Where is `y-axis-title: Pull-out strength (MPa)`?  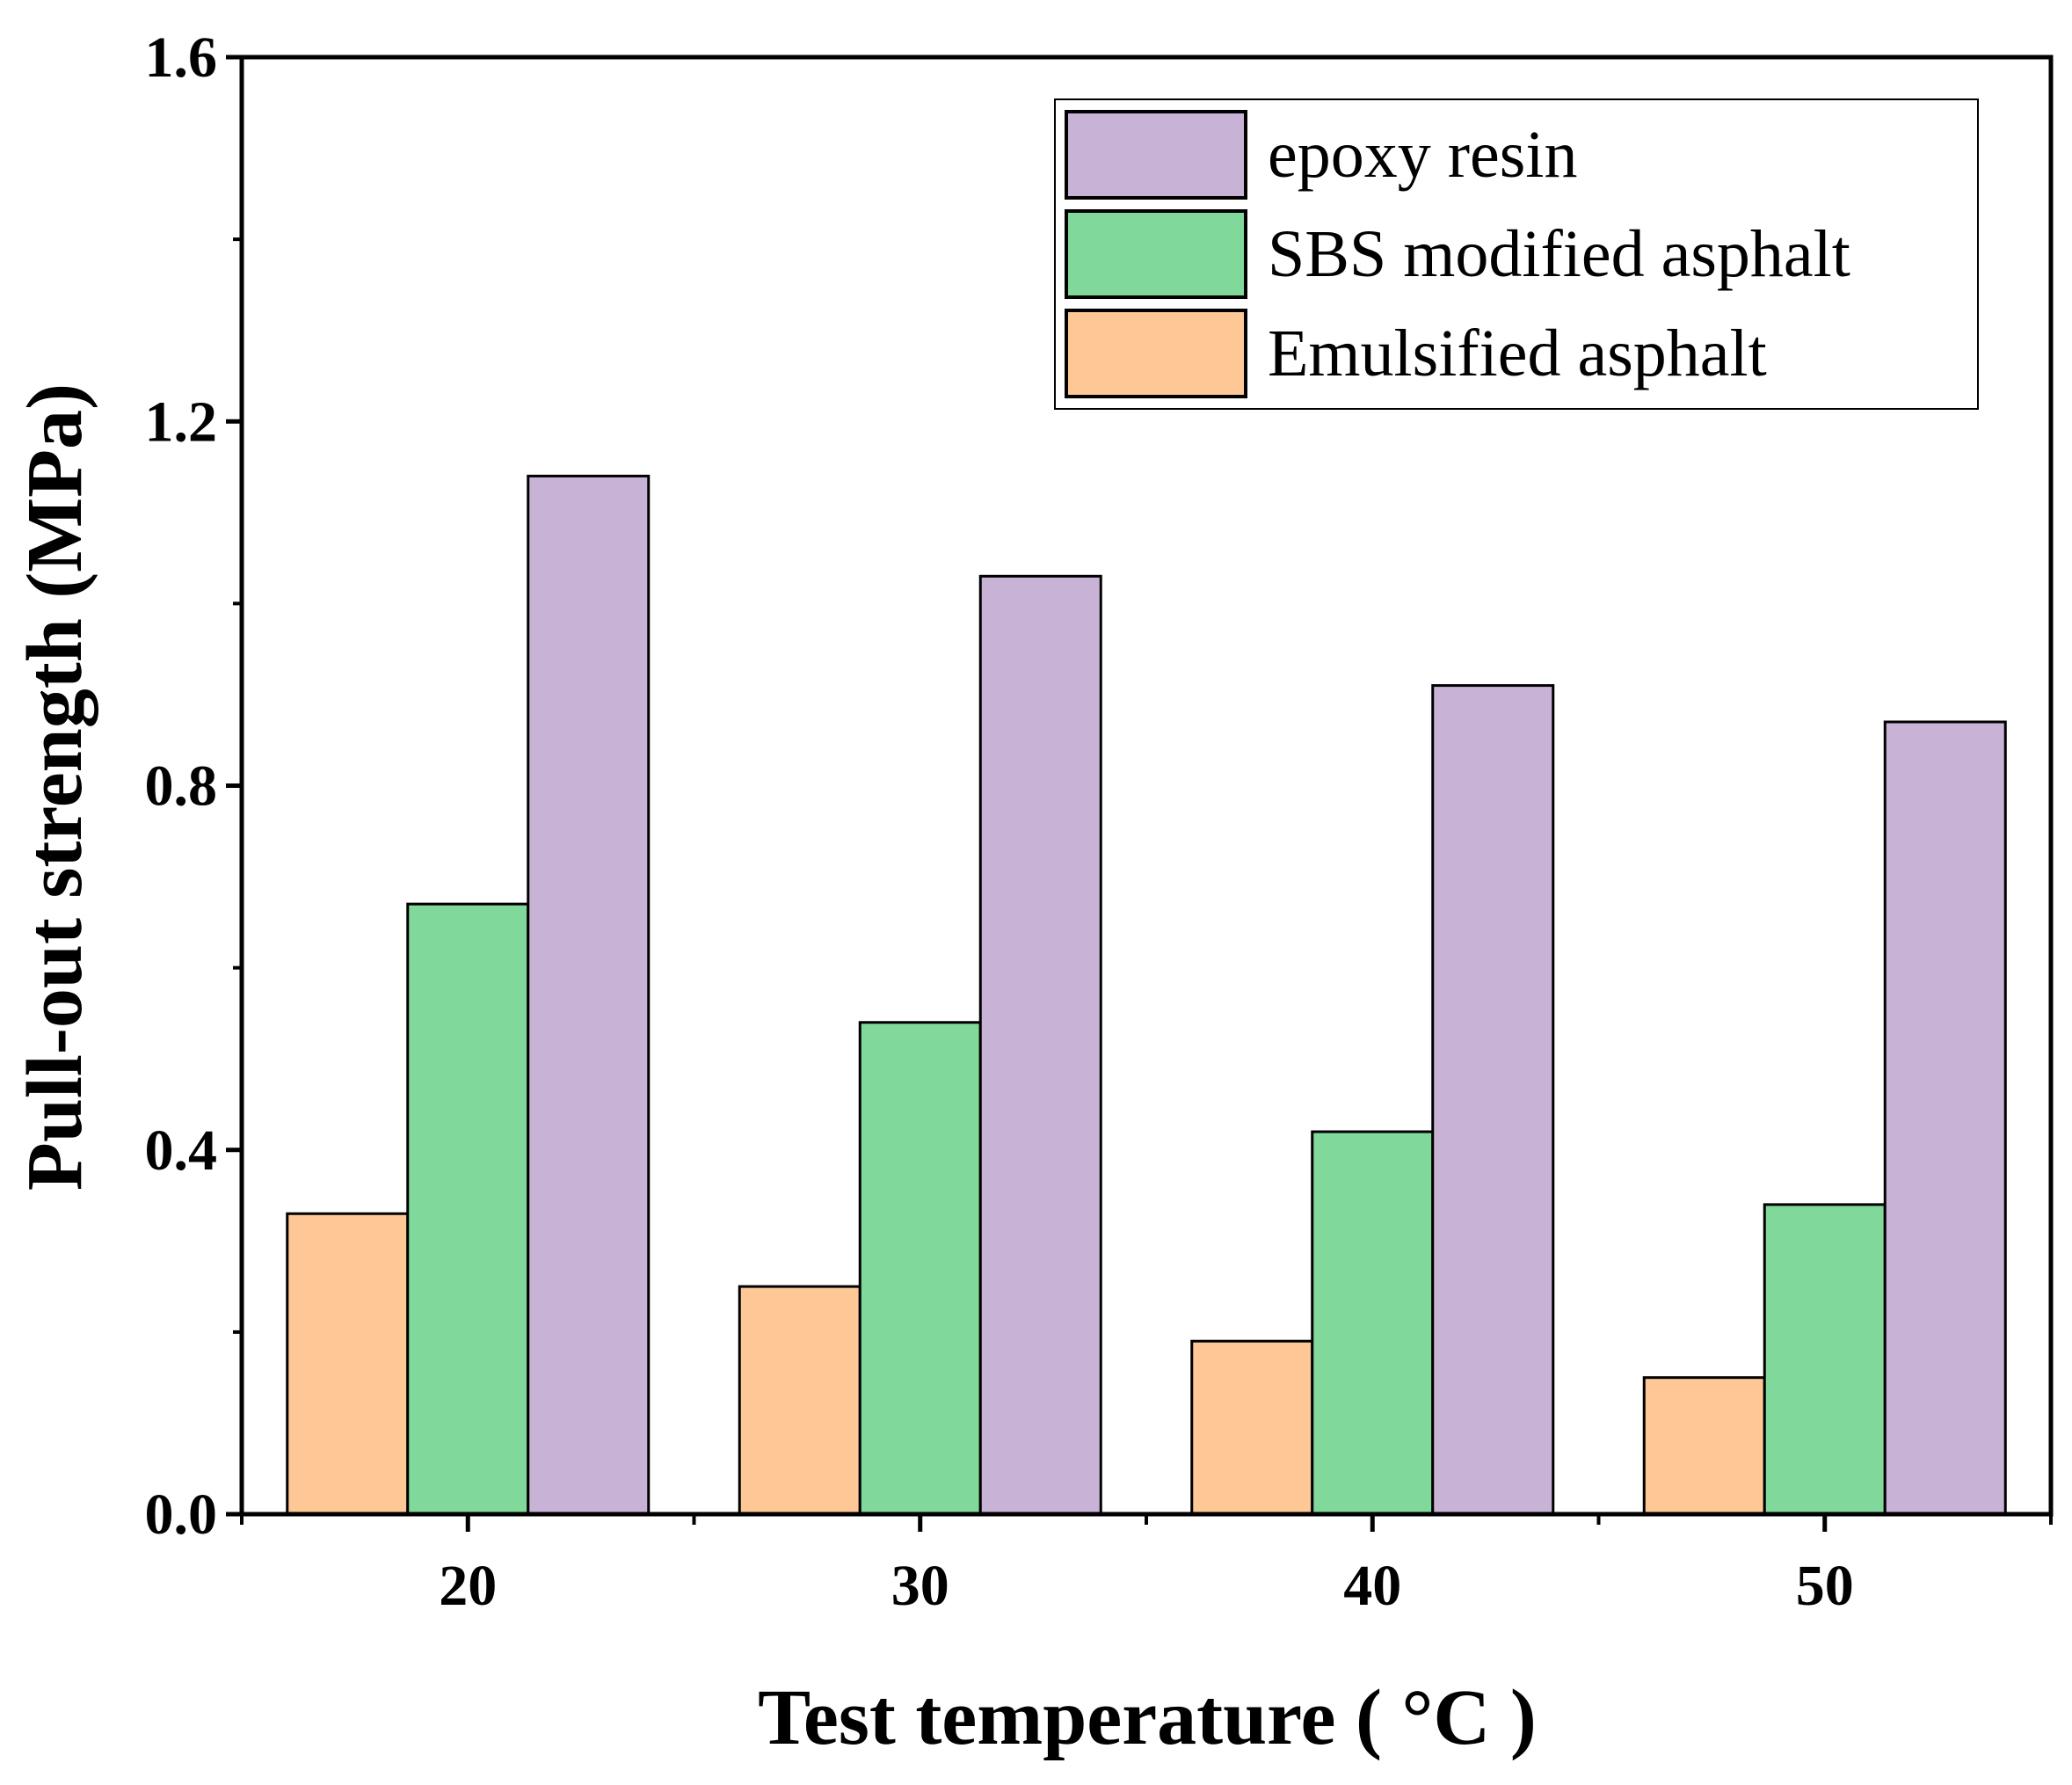
y-axis-title: Pull-out strength (MPa) is located at coordinates (54, 787).